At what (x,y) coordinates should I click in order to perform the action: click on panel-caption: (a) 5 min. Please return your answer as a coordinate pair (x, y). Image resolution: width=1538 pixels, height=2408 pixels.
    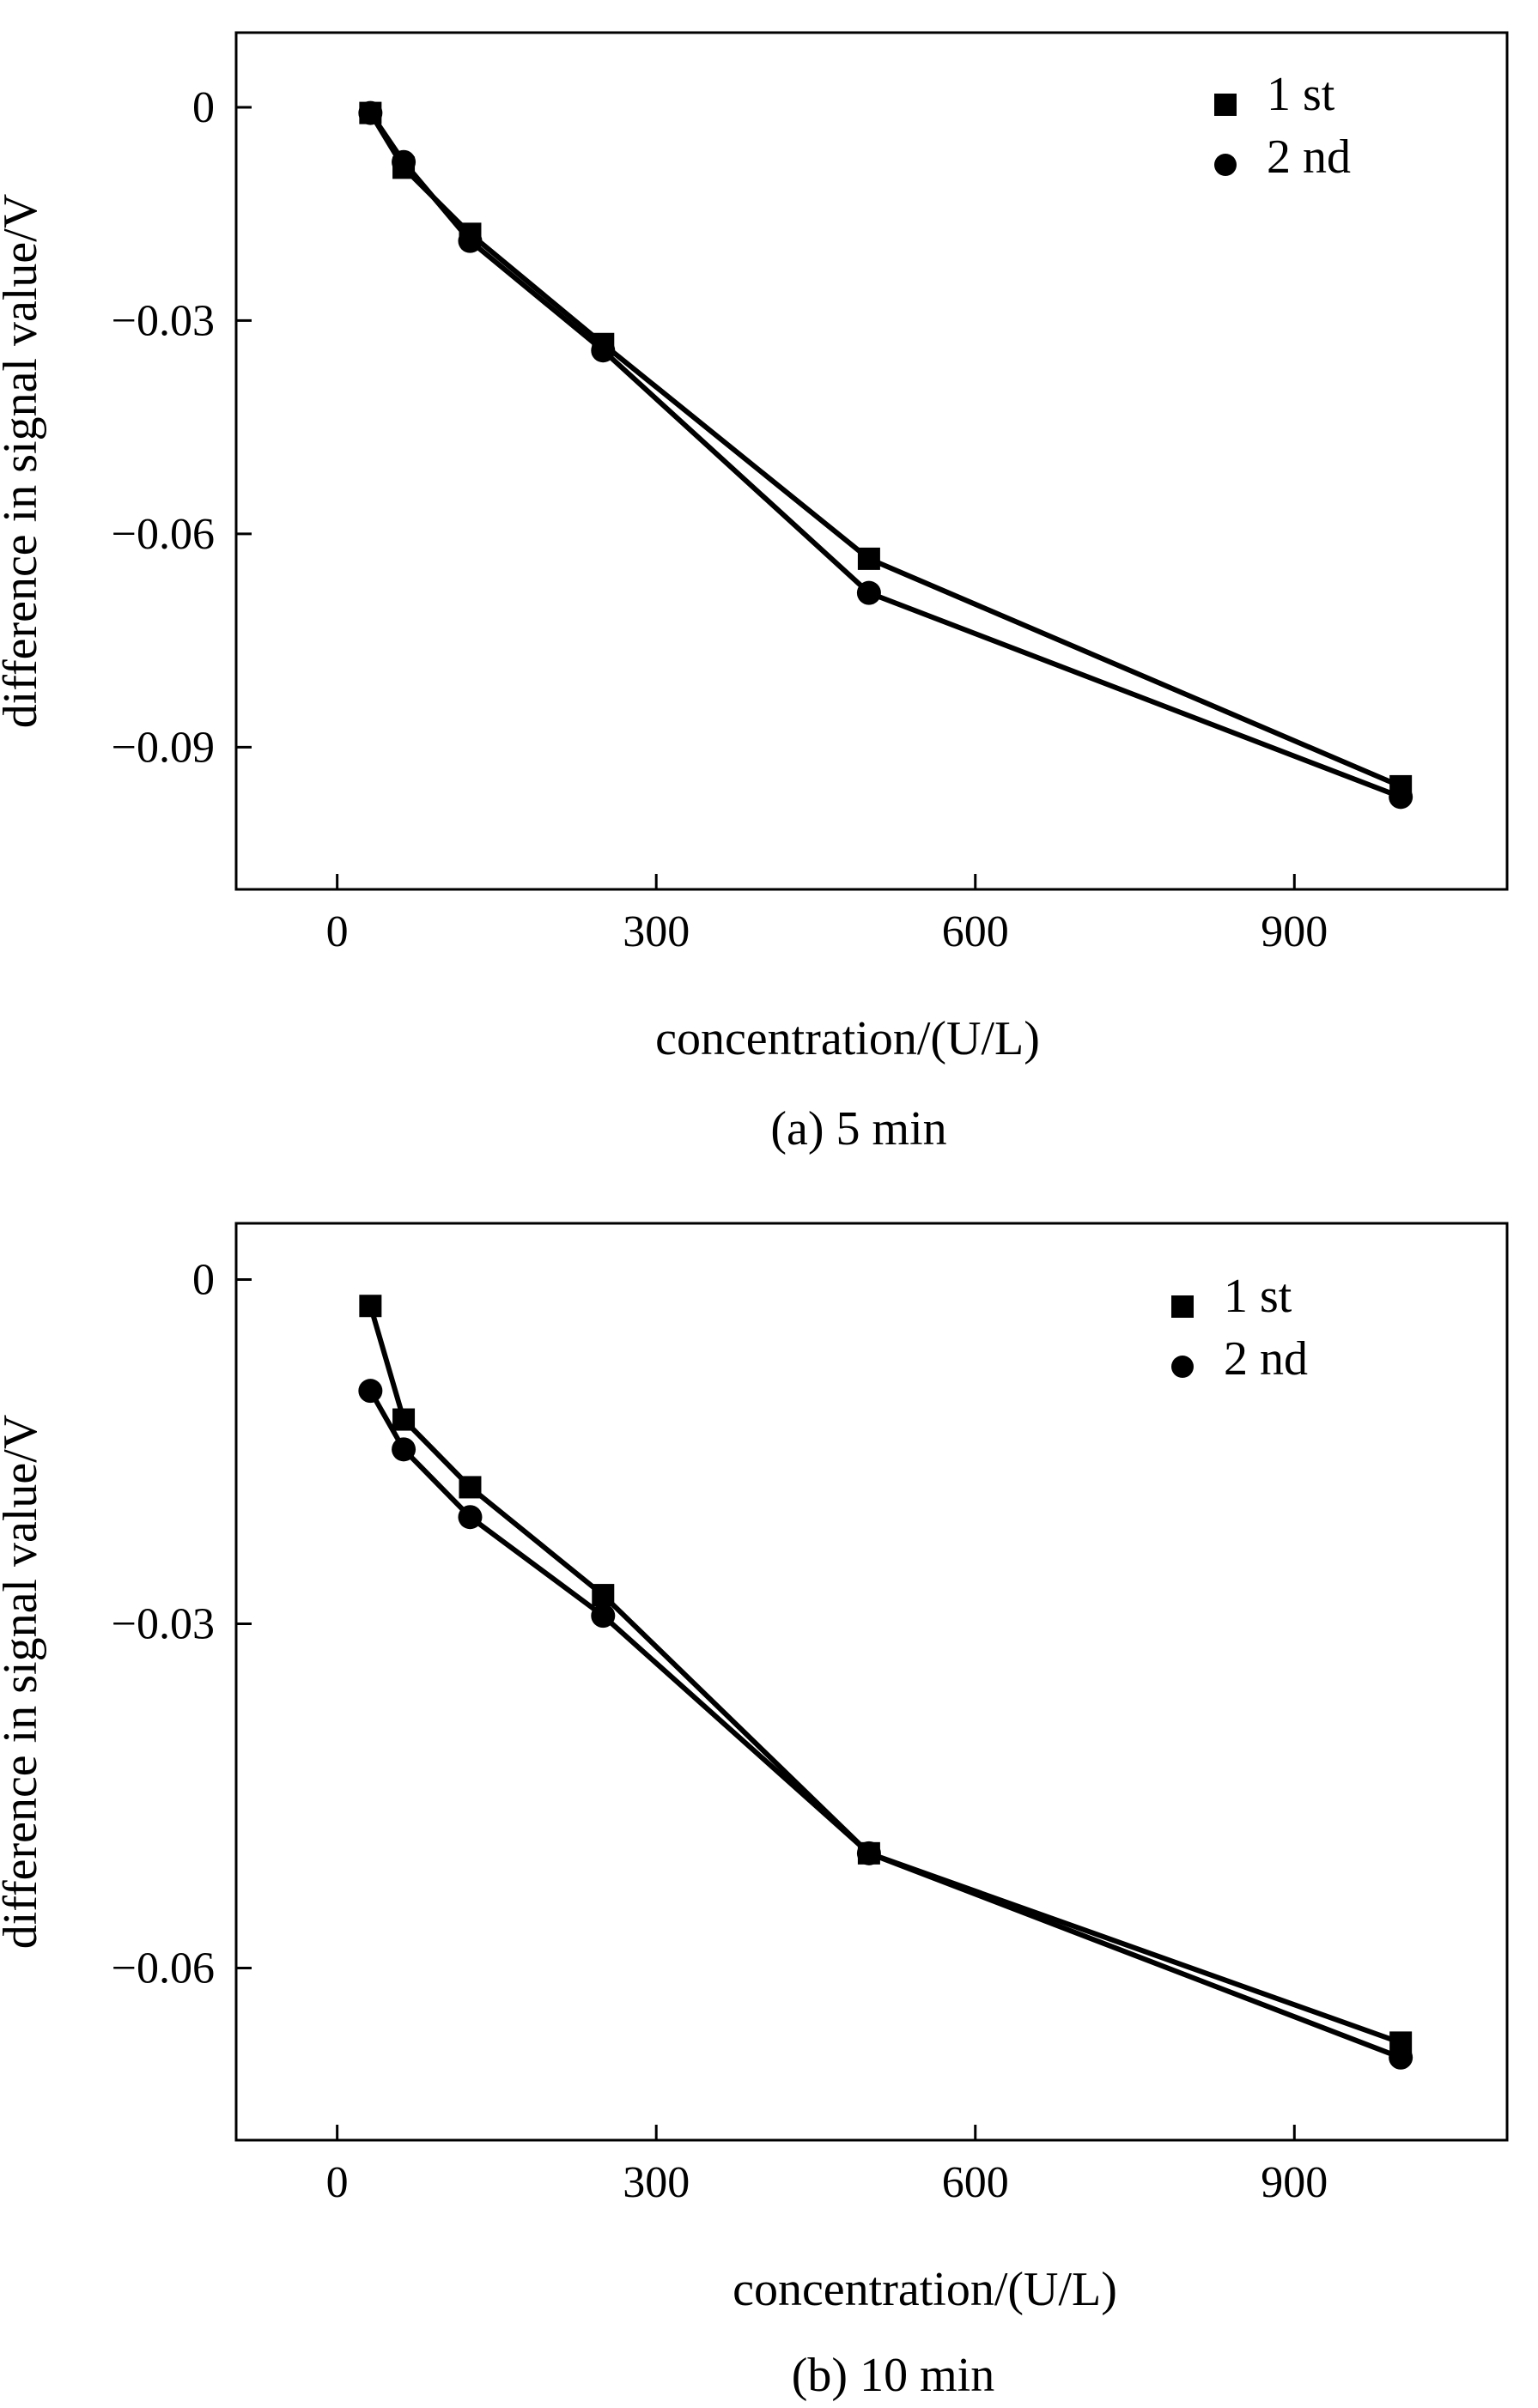
    Looking at the image, I should click on (858, 1128).